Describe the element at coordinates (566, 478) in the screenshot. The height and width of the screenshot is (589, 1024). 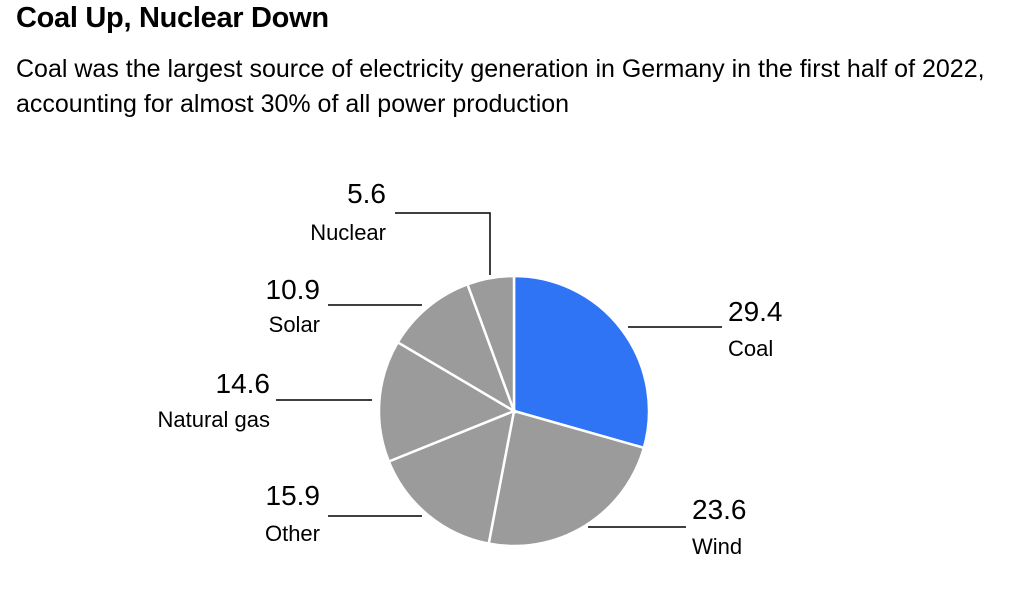
I see `pie-slice-wind` at that location.